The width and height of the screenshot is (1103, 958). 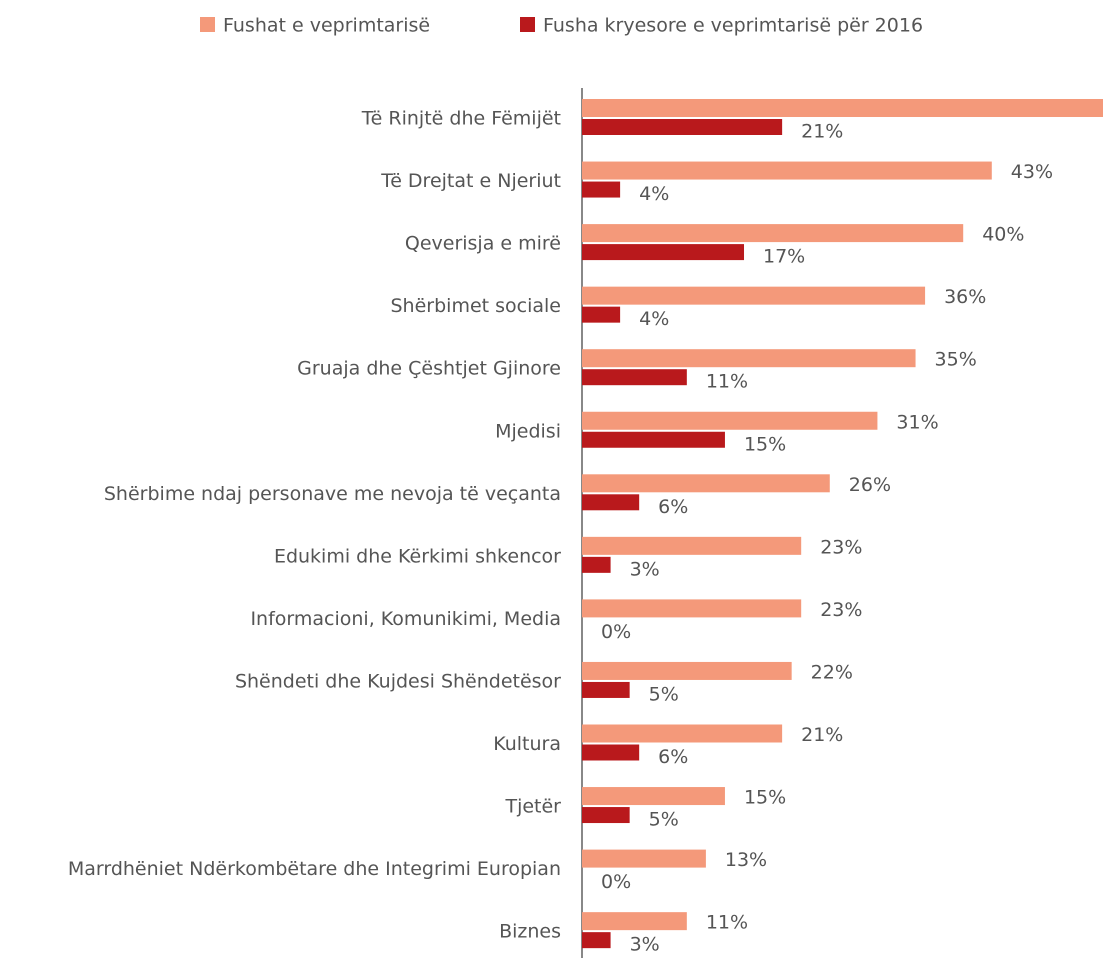 I want to click on value-label: 22%, so click(x=832, y=672).